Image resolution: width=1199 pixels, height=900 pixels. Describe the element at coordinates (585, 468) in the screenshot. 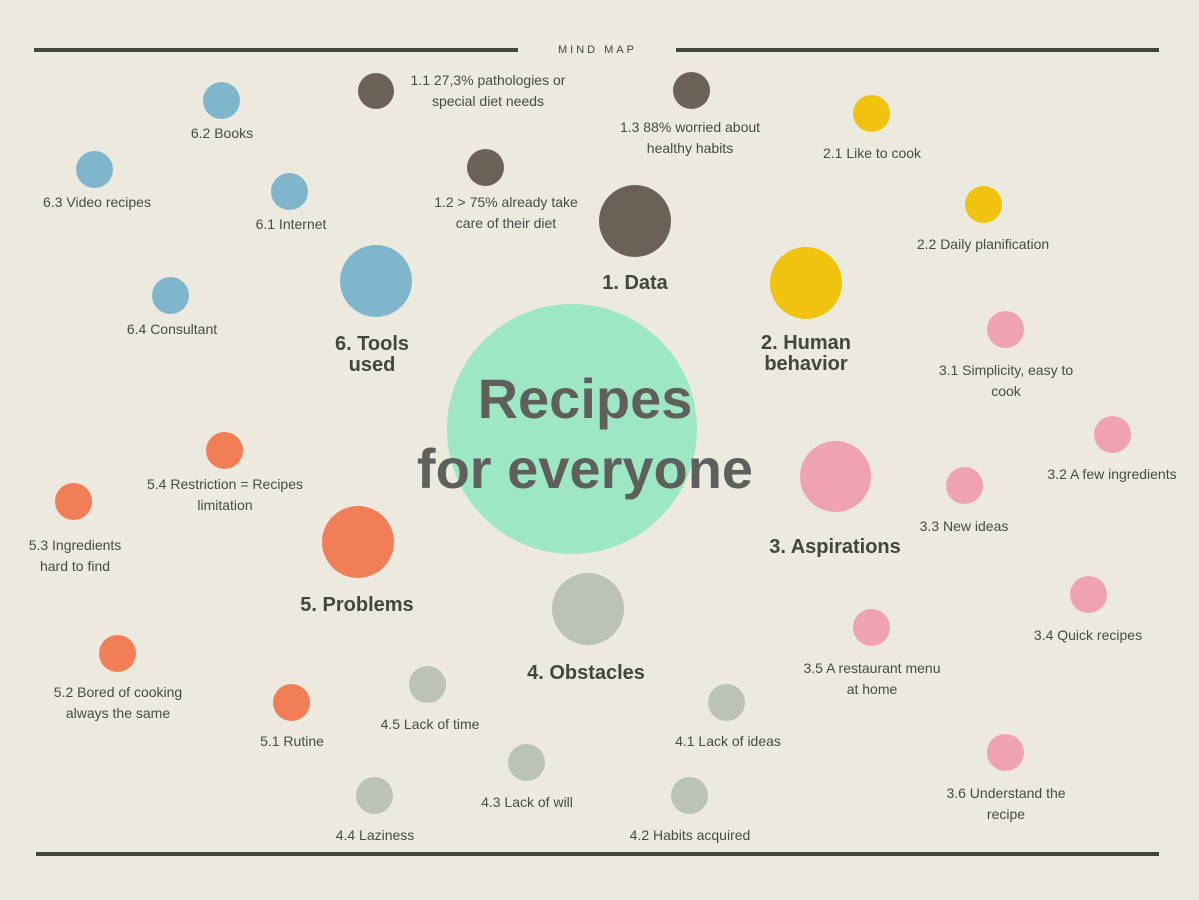

I see `center-title-line2: for everyone` at that location.